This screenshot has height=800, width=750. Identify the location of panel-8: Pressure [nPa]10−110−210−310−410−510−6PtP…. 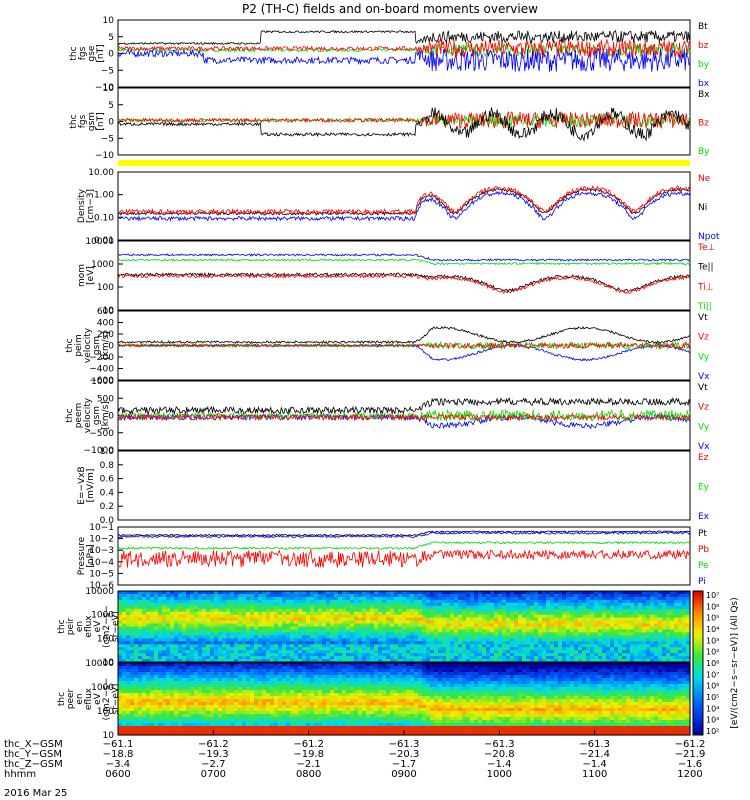
(393, 557).